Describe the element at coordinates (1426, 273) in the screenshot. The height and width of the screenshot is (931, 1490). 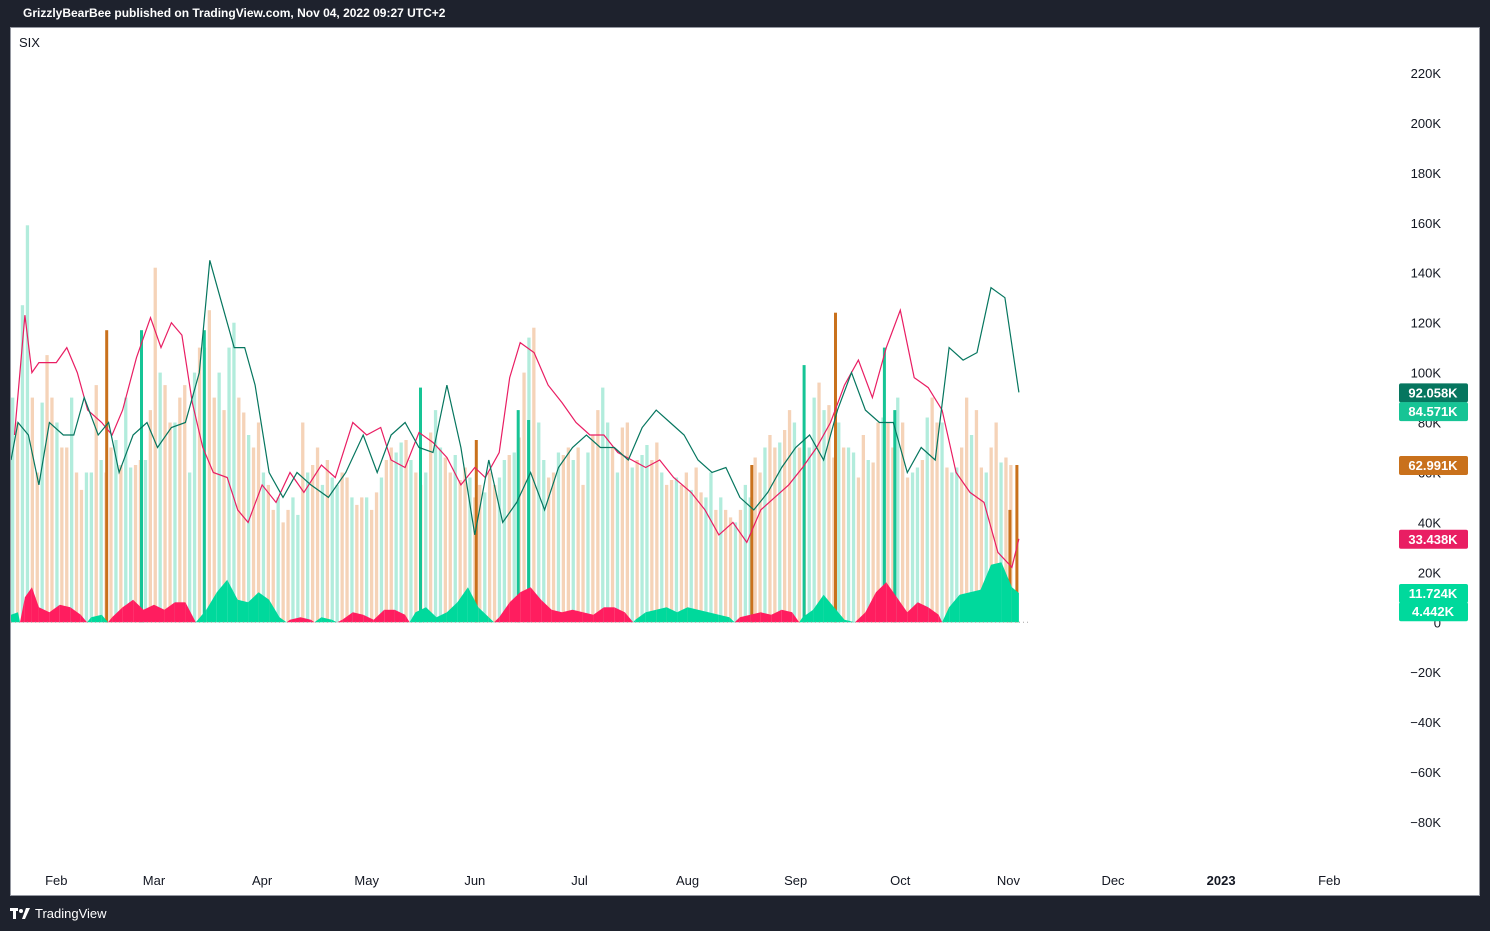
I see `y-tick-label: 140K` at that location.